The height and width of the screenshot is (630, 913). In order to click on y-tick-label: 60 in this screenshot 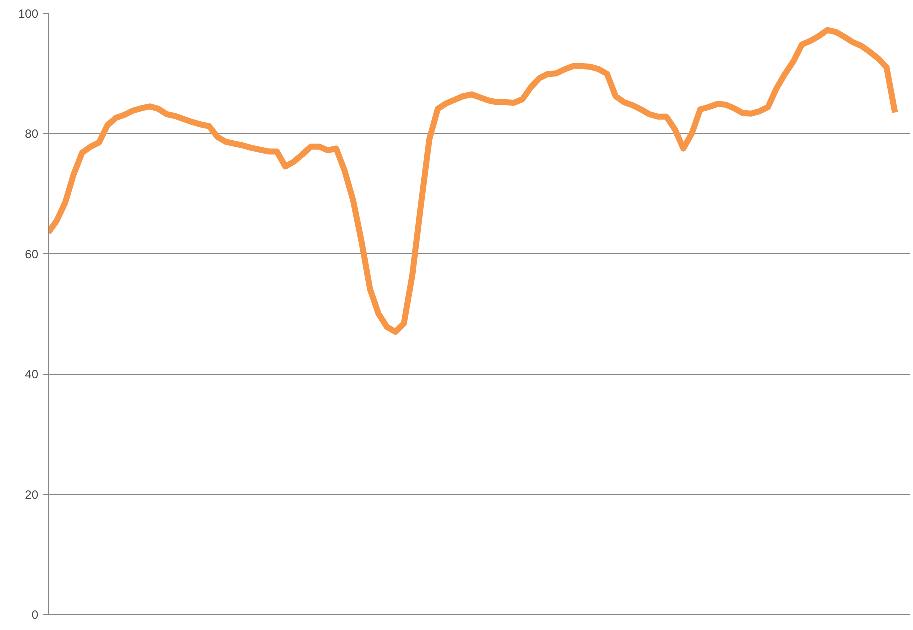, I will do `click(32, 254)`.